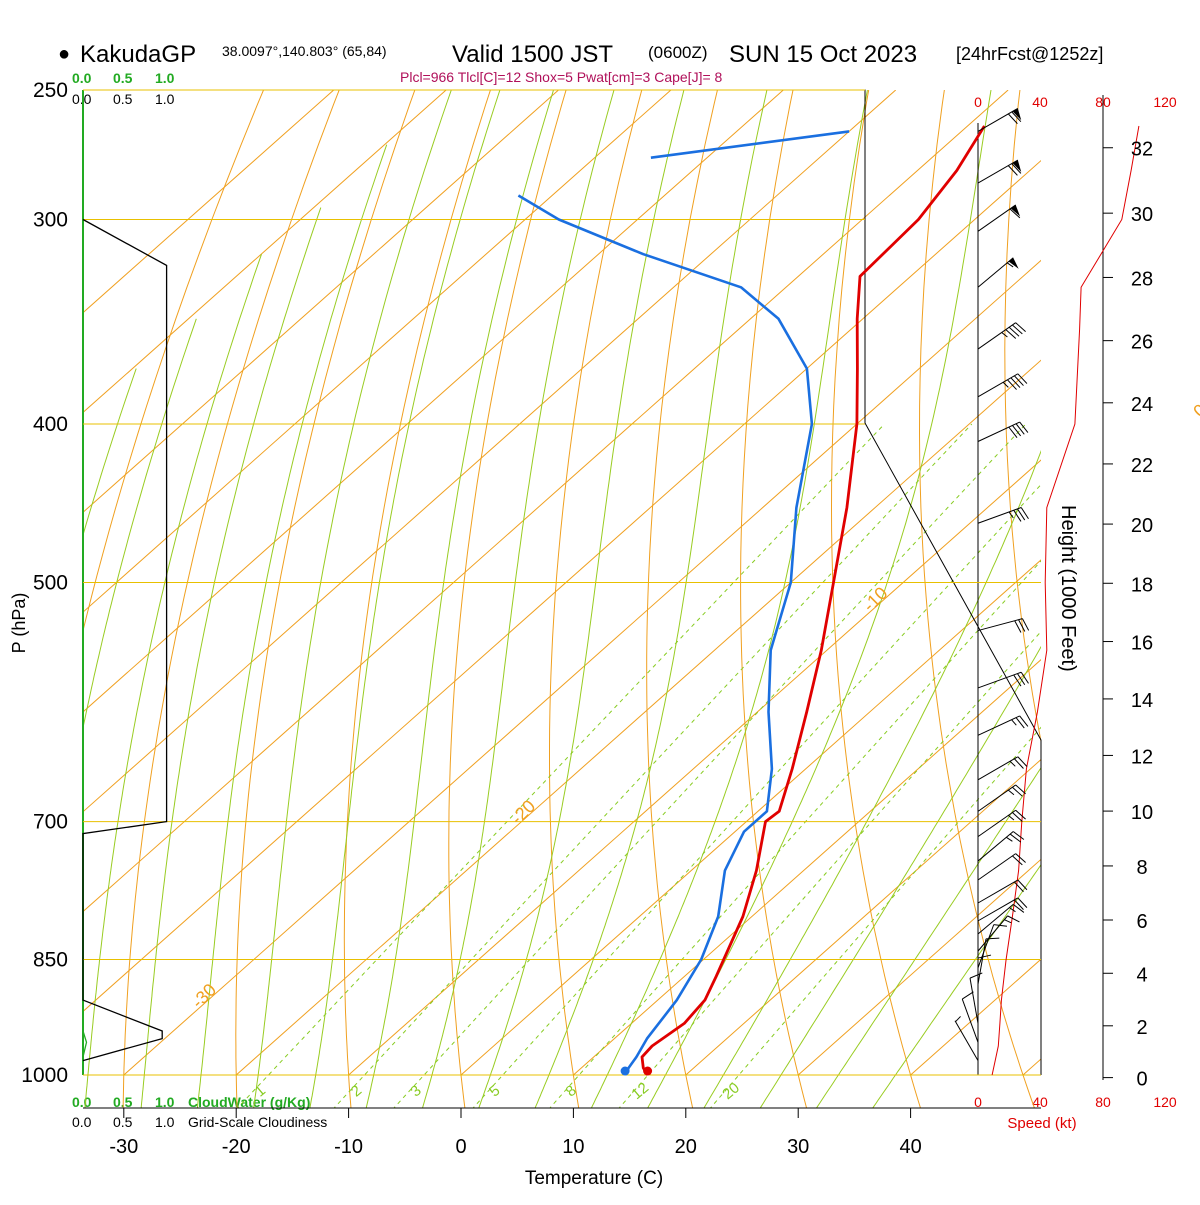  What do you see at coordinates (648, 1071) in the screenshot?
I see `temperature-surface-point` at bounding box center [648, 1071].